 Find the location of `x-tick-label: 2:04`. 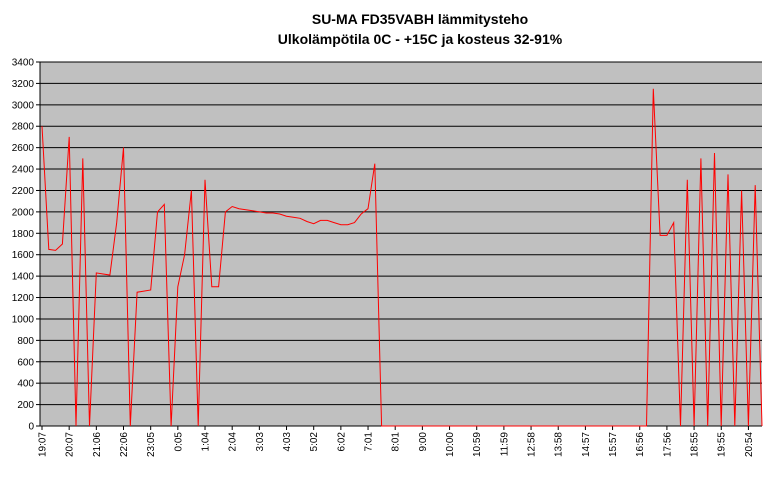

x-tick-label: 2:04 is located at coordinates (233, 442).